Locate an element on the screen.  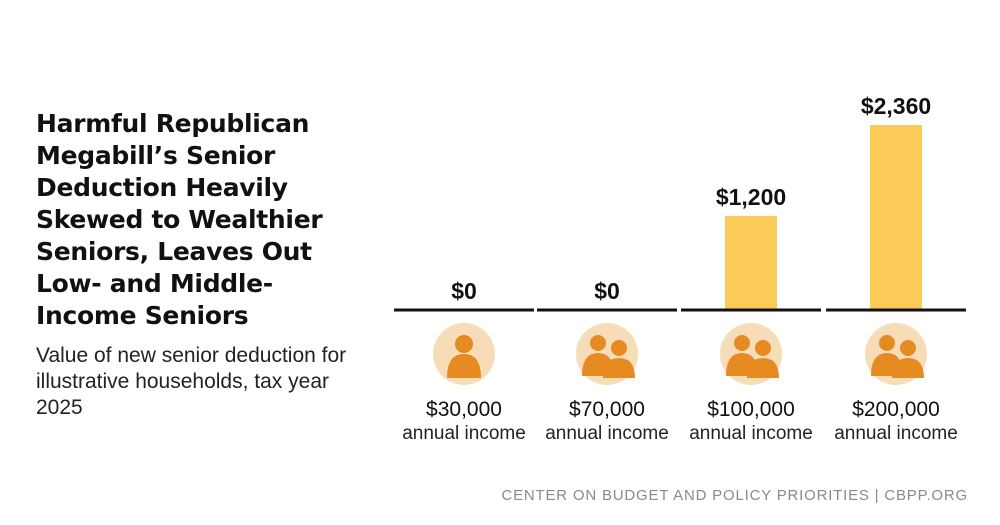
income-label: $30,000 is located at coordinates (464, 409).